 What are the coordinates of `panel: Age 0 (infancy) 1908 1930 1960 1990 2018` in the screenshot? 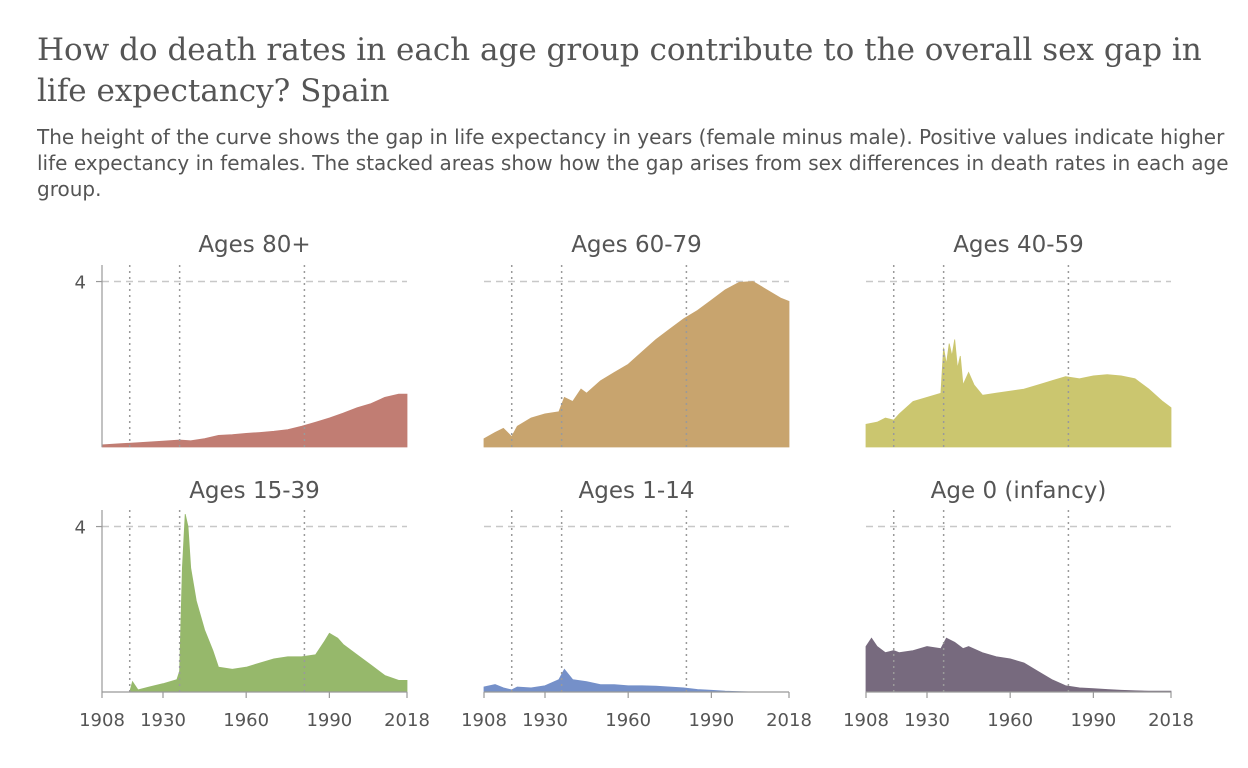 It's located at (1018, 604).